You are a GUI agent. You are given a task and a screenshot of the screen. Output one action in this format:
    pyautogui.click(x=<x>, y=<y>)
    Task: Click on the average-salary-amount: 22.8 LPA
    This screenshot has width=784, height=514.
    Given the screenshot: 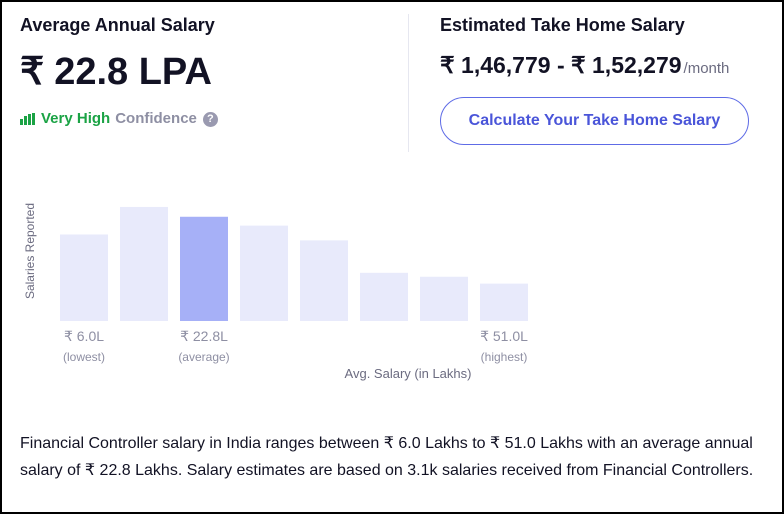 What is the action you would take?
    pyautogui.click(x=133, y=72)
    